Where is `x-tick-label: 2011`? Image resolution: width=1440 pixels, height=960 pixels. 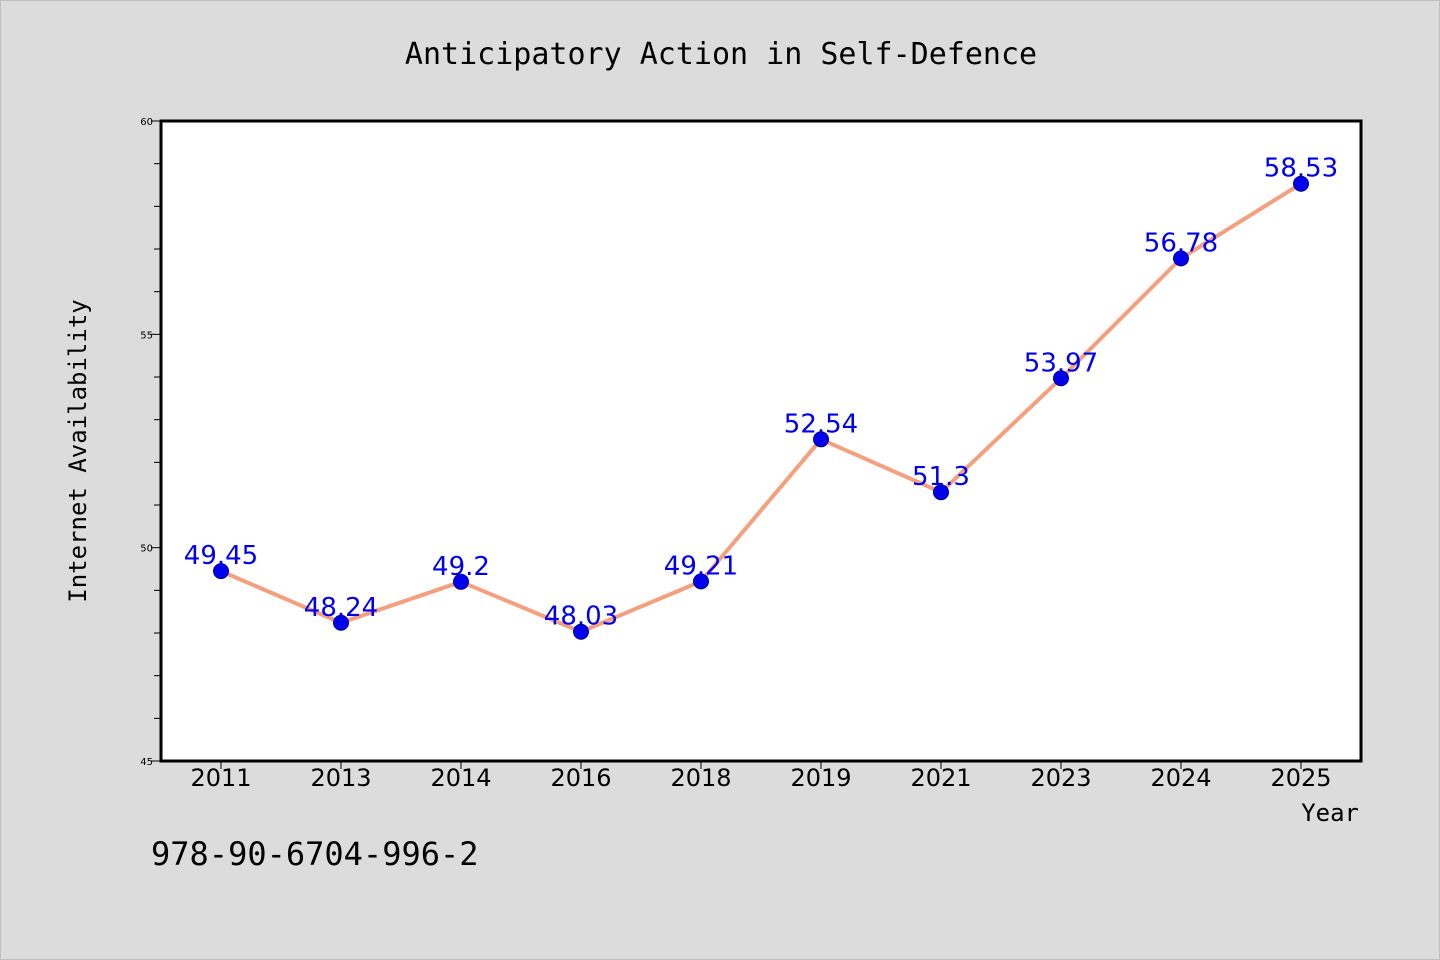
x-tick-label: 2011 is located at coordinates (220, 778).